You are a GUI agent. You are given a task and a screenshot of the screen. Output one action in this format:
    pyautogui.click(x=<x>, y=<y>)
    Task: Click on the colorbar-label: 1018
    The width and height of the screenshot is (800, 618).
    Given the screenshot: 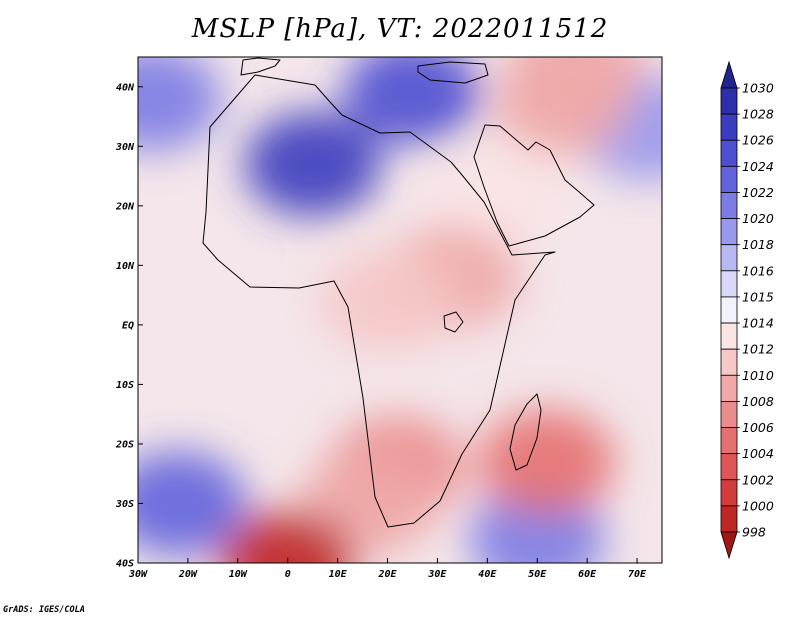 What is the action you would take?
    pyautogui.click(x=758, y=244)
    